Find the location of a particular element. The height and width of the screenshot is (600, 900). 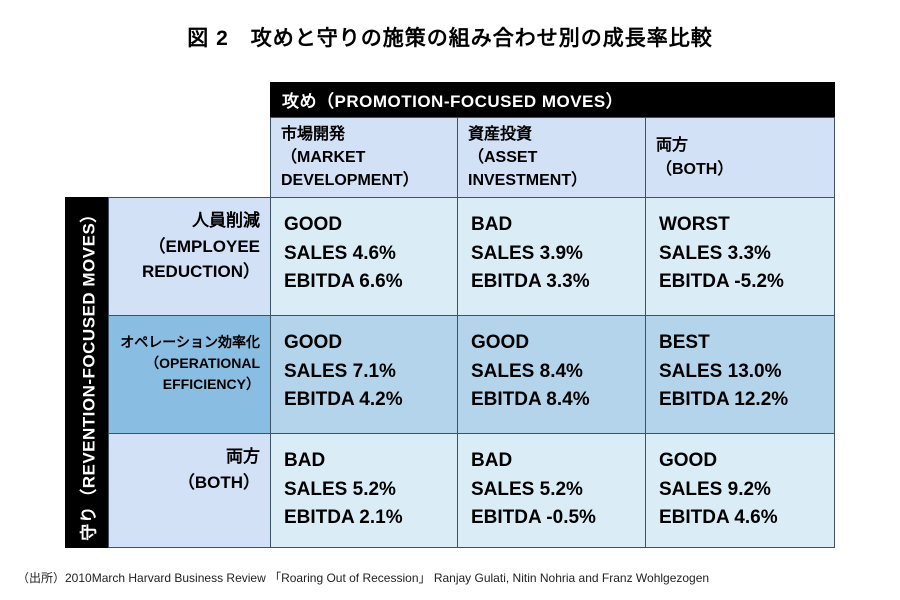

cell-r3-c2: BAD SALES 5.2% EBITDA -0.5% is located at coordinates (551, 490).